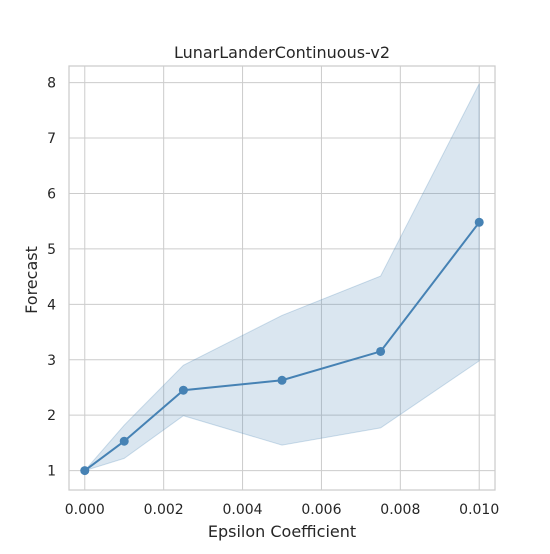 The height and width of the screenshot is (554, 550). I want to click on x-axis-title: Epsilon Coefficient, so click(282, 531).